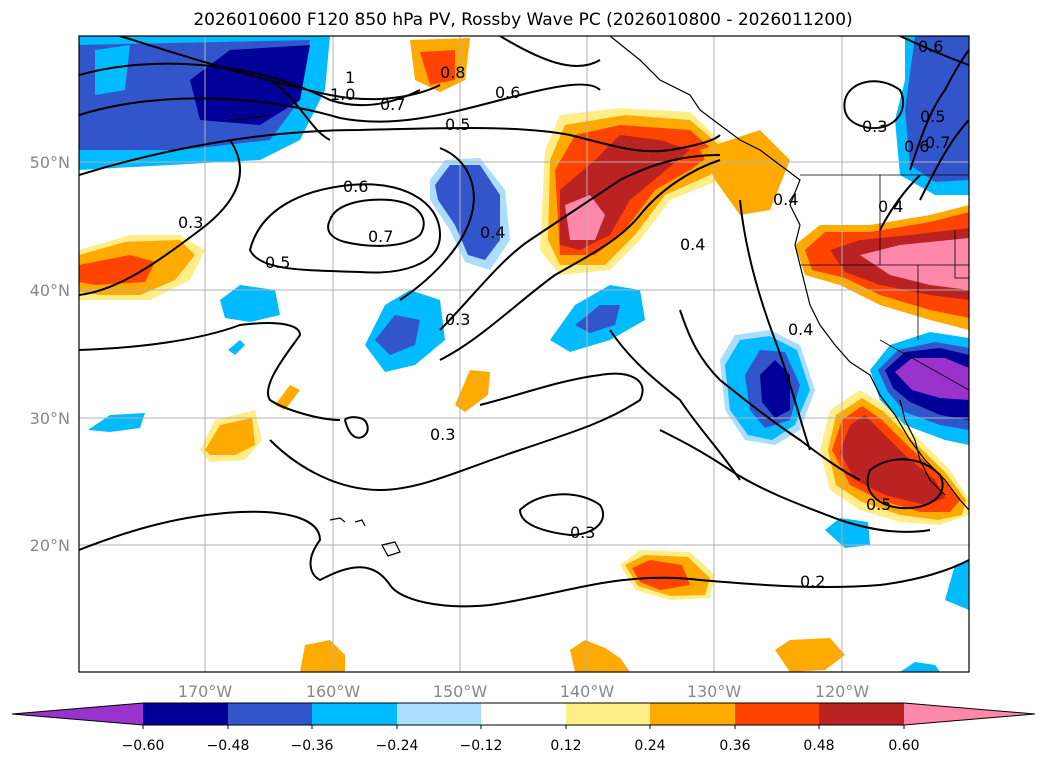 Image resolution: width=1047 pixels, height=765 pixels. I want to click on lat-label: 30°N, so click(50, 418).